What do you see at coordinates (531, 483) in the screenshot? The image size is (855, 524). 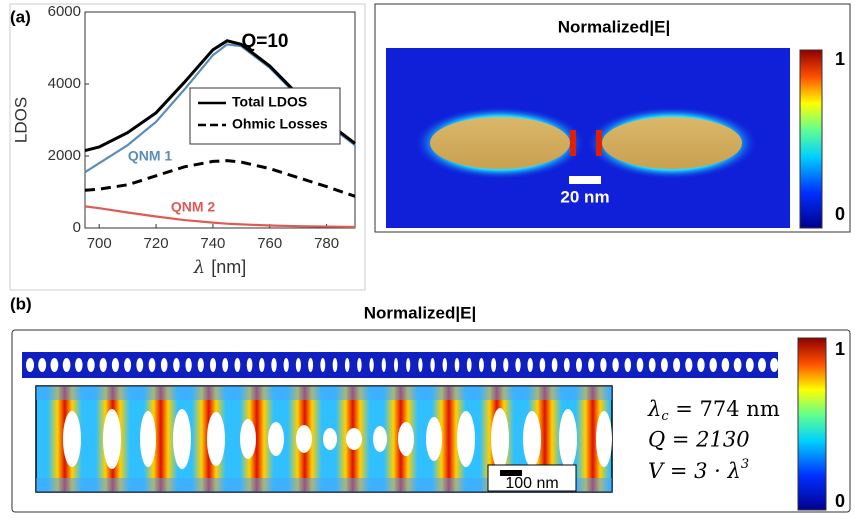 I see `scale-bar-label: 100 nm` at bounding box center [531, 483].